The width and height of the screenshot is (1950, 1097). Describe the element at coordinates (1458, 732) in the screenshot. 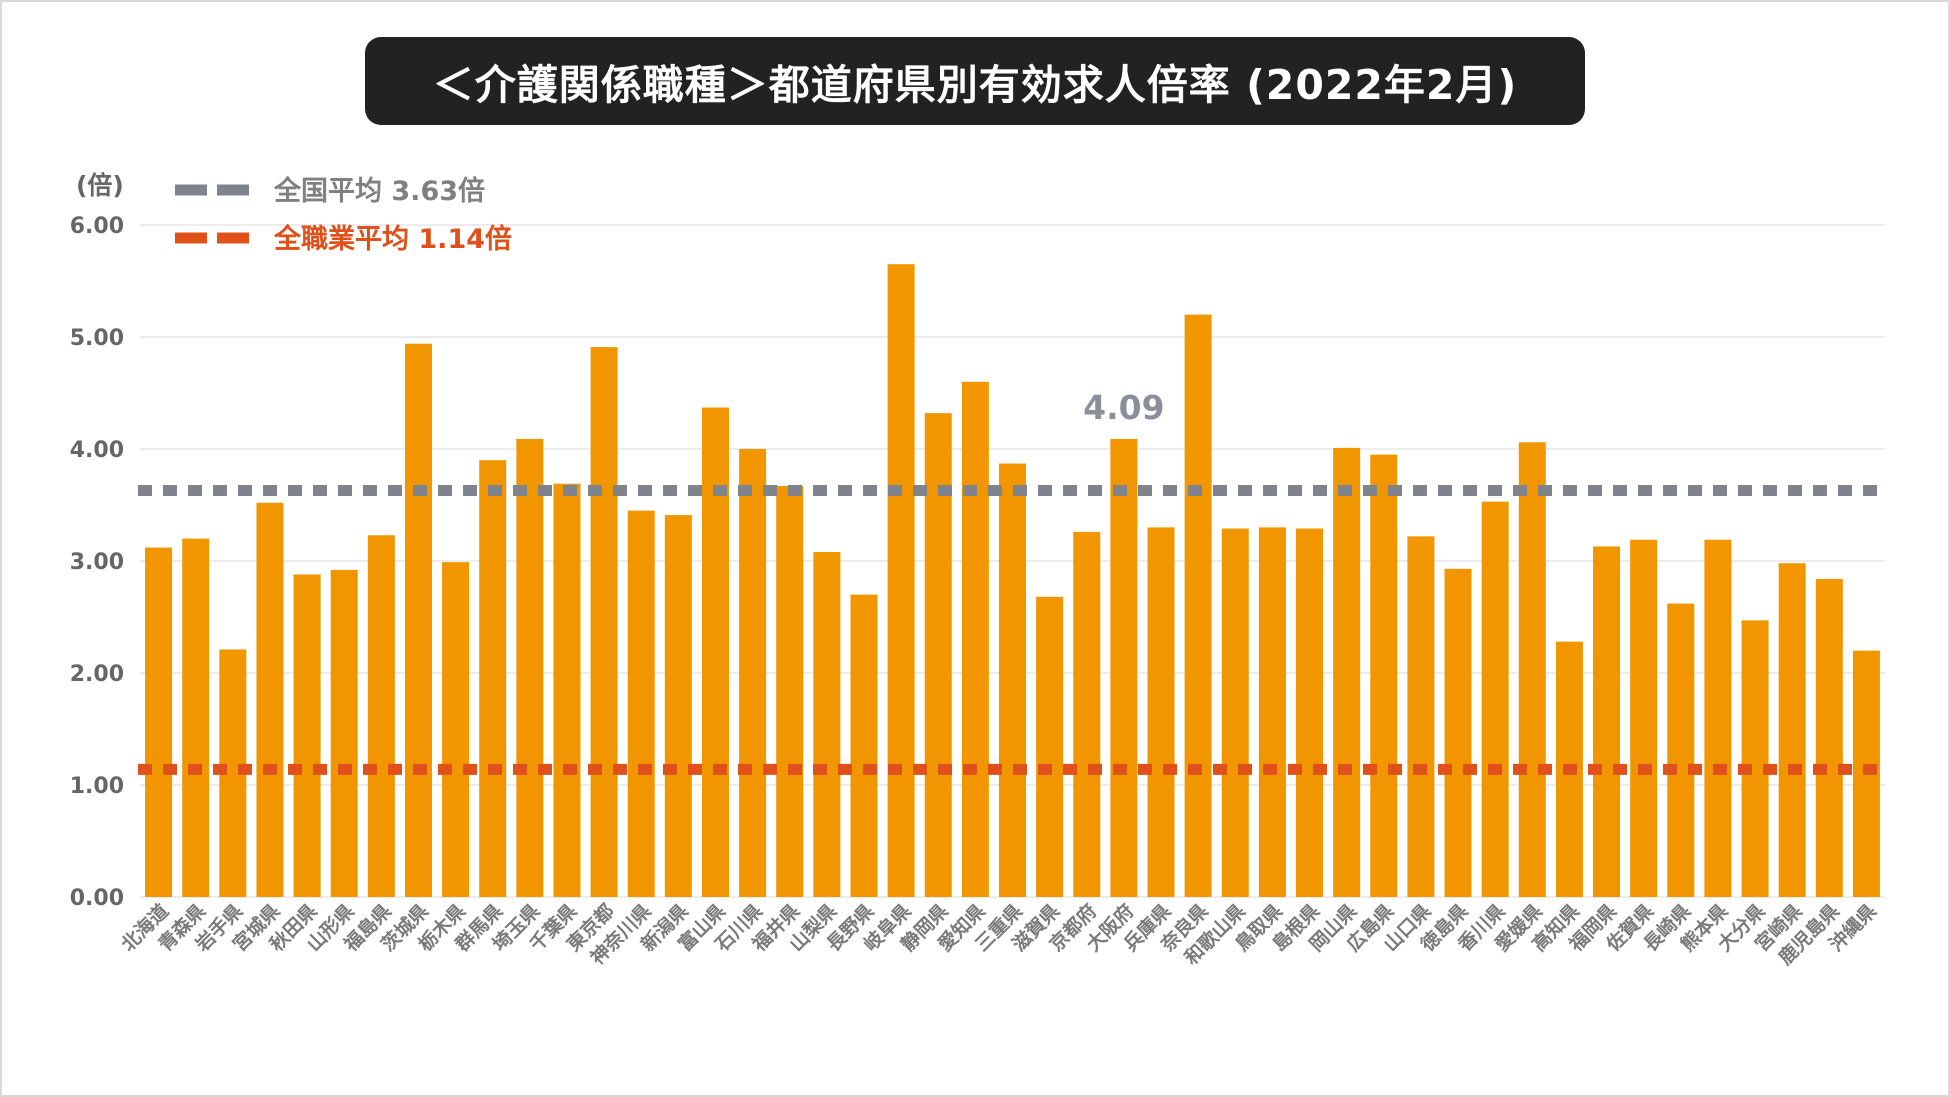

I see `bar-徳島県` at that location.